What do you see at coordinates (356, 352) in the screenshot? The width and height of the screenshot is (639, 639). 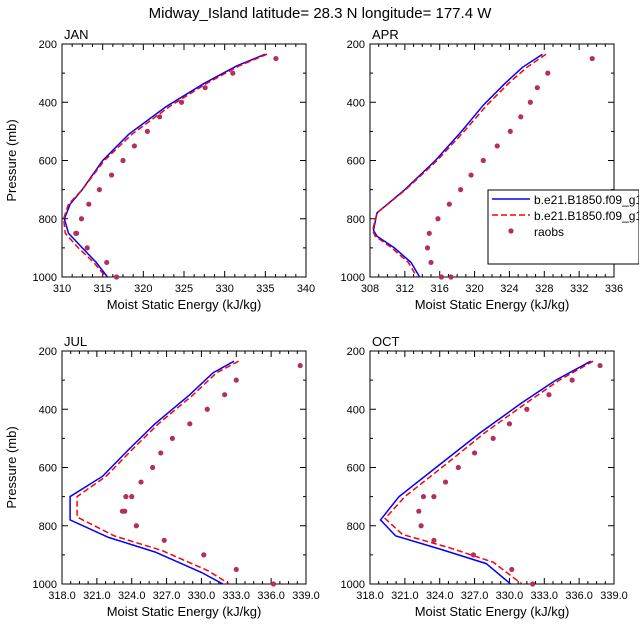 I see `oct-ytick-label: 200` at bounding box center [356, 352].